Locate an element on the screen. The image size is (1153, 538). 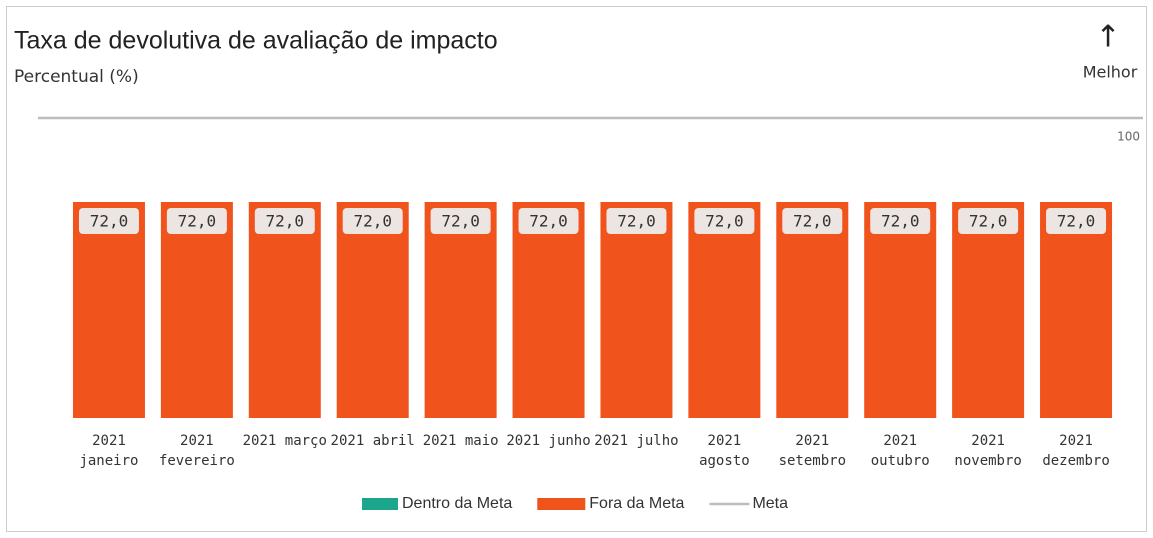
x-tick-label: 2021 março is located at coordinates (284, 441).